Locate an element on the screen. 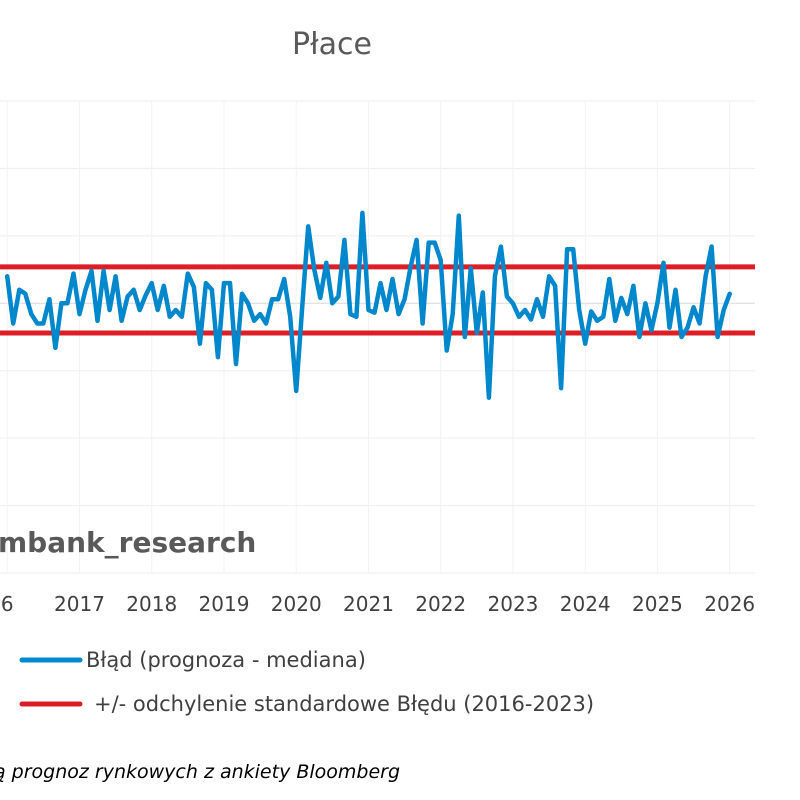 This screenshot has height=800, width=800. source-note: ą prognoz rynkowych z ankiety Bloomberg is located at coordinates (200, 772).